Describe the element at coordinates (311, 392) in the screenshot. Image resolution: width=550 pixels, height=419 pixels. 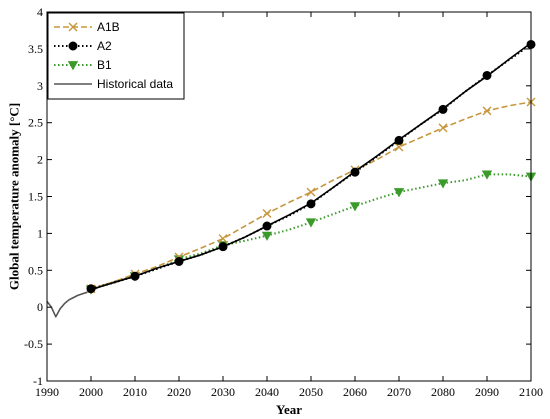
I see `x-tick-label: 2050` at that location.